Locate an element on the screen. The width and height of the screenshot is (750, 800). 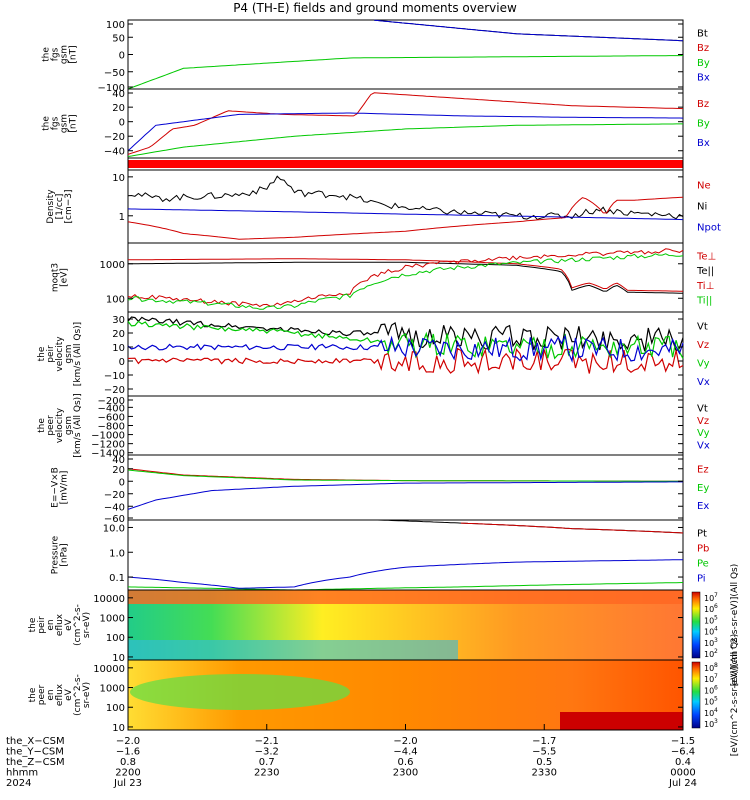
panel-1: Bz By Bx 40 20 0 −20 −40 the fgs gsm [nT] is located at coordinates (376, 123).